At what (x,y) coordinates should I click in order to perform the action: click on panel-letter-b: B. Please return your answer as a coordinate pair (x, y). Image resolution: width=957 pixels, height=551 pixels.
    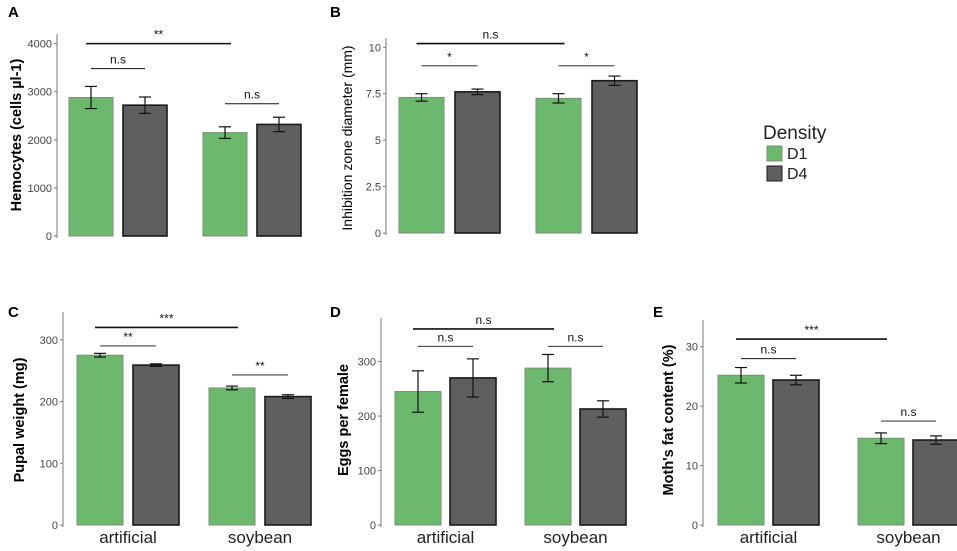
    Looking at the image, I should click on (335, 12).